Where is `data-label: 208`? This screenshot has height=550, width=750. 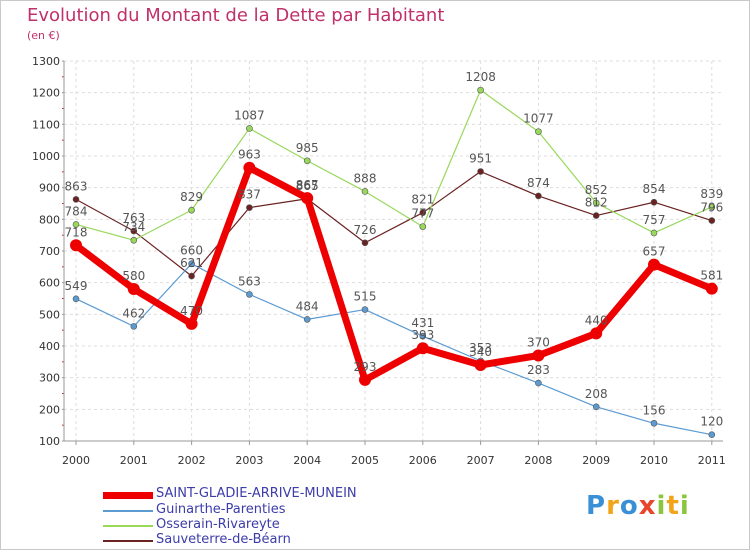
data-label: 208 is located at coordinates (596, 394).